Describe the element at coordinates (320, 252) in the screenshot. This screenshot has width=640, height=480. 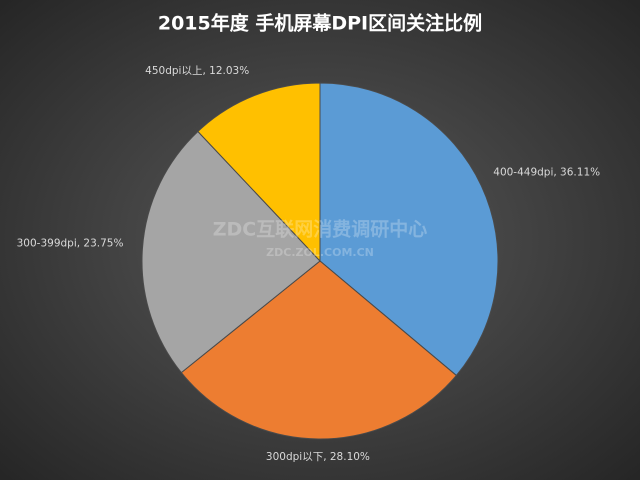
I see `watermark-url: ZDC.ZOL.COM.CN` at that location.